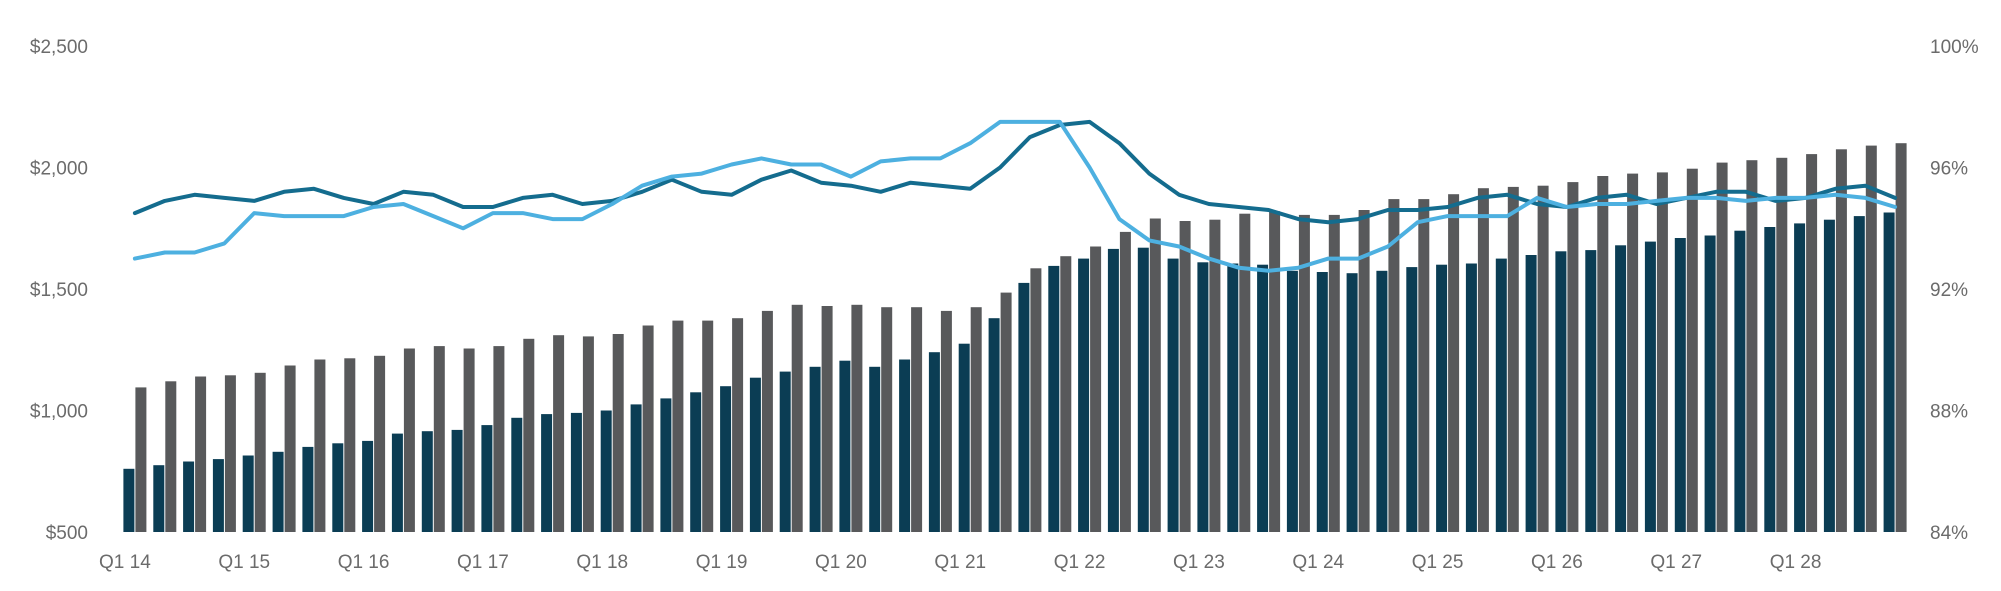  Describe the element at coordinates (1796, 562) in the screenshot. I see `x-tick-label: Q1 28` at that location.